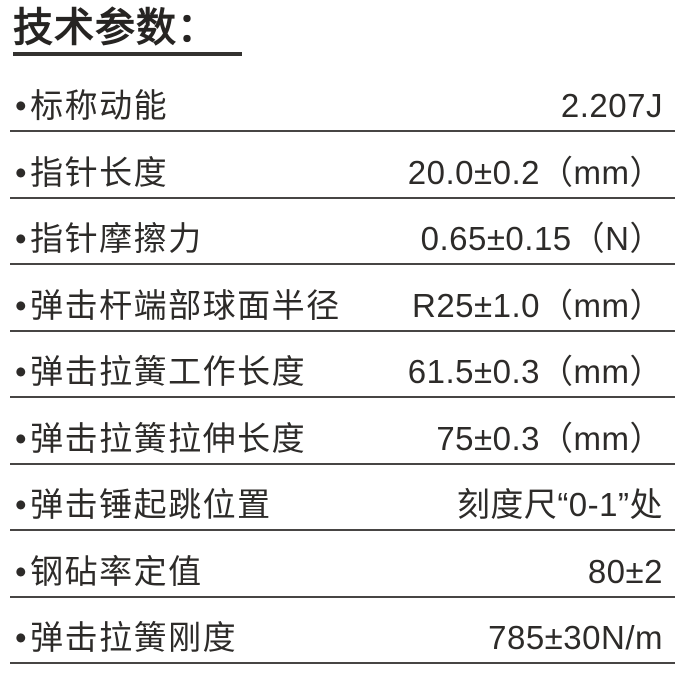 Image resolution: width=697 pixels, height=690 pixels. Describe the element at coordinates (99, 105) in the screenshot. I see `parameter-label: 标称动能` at that location.